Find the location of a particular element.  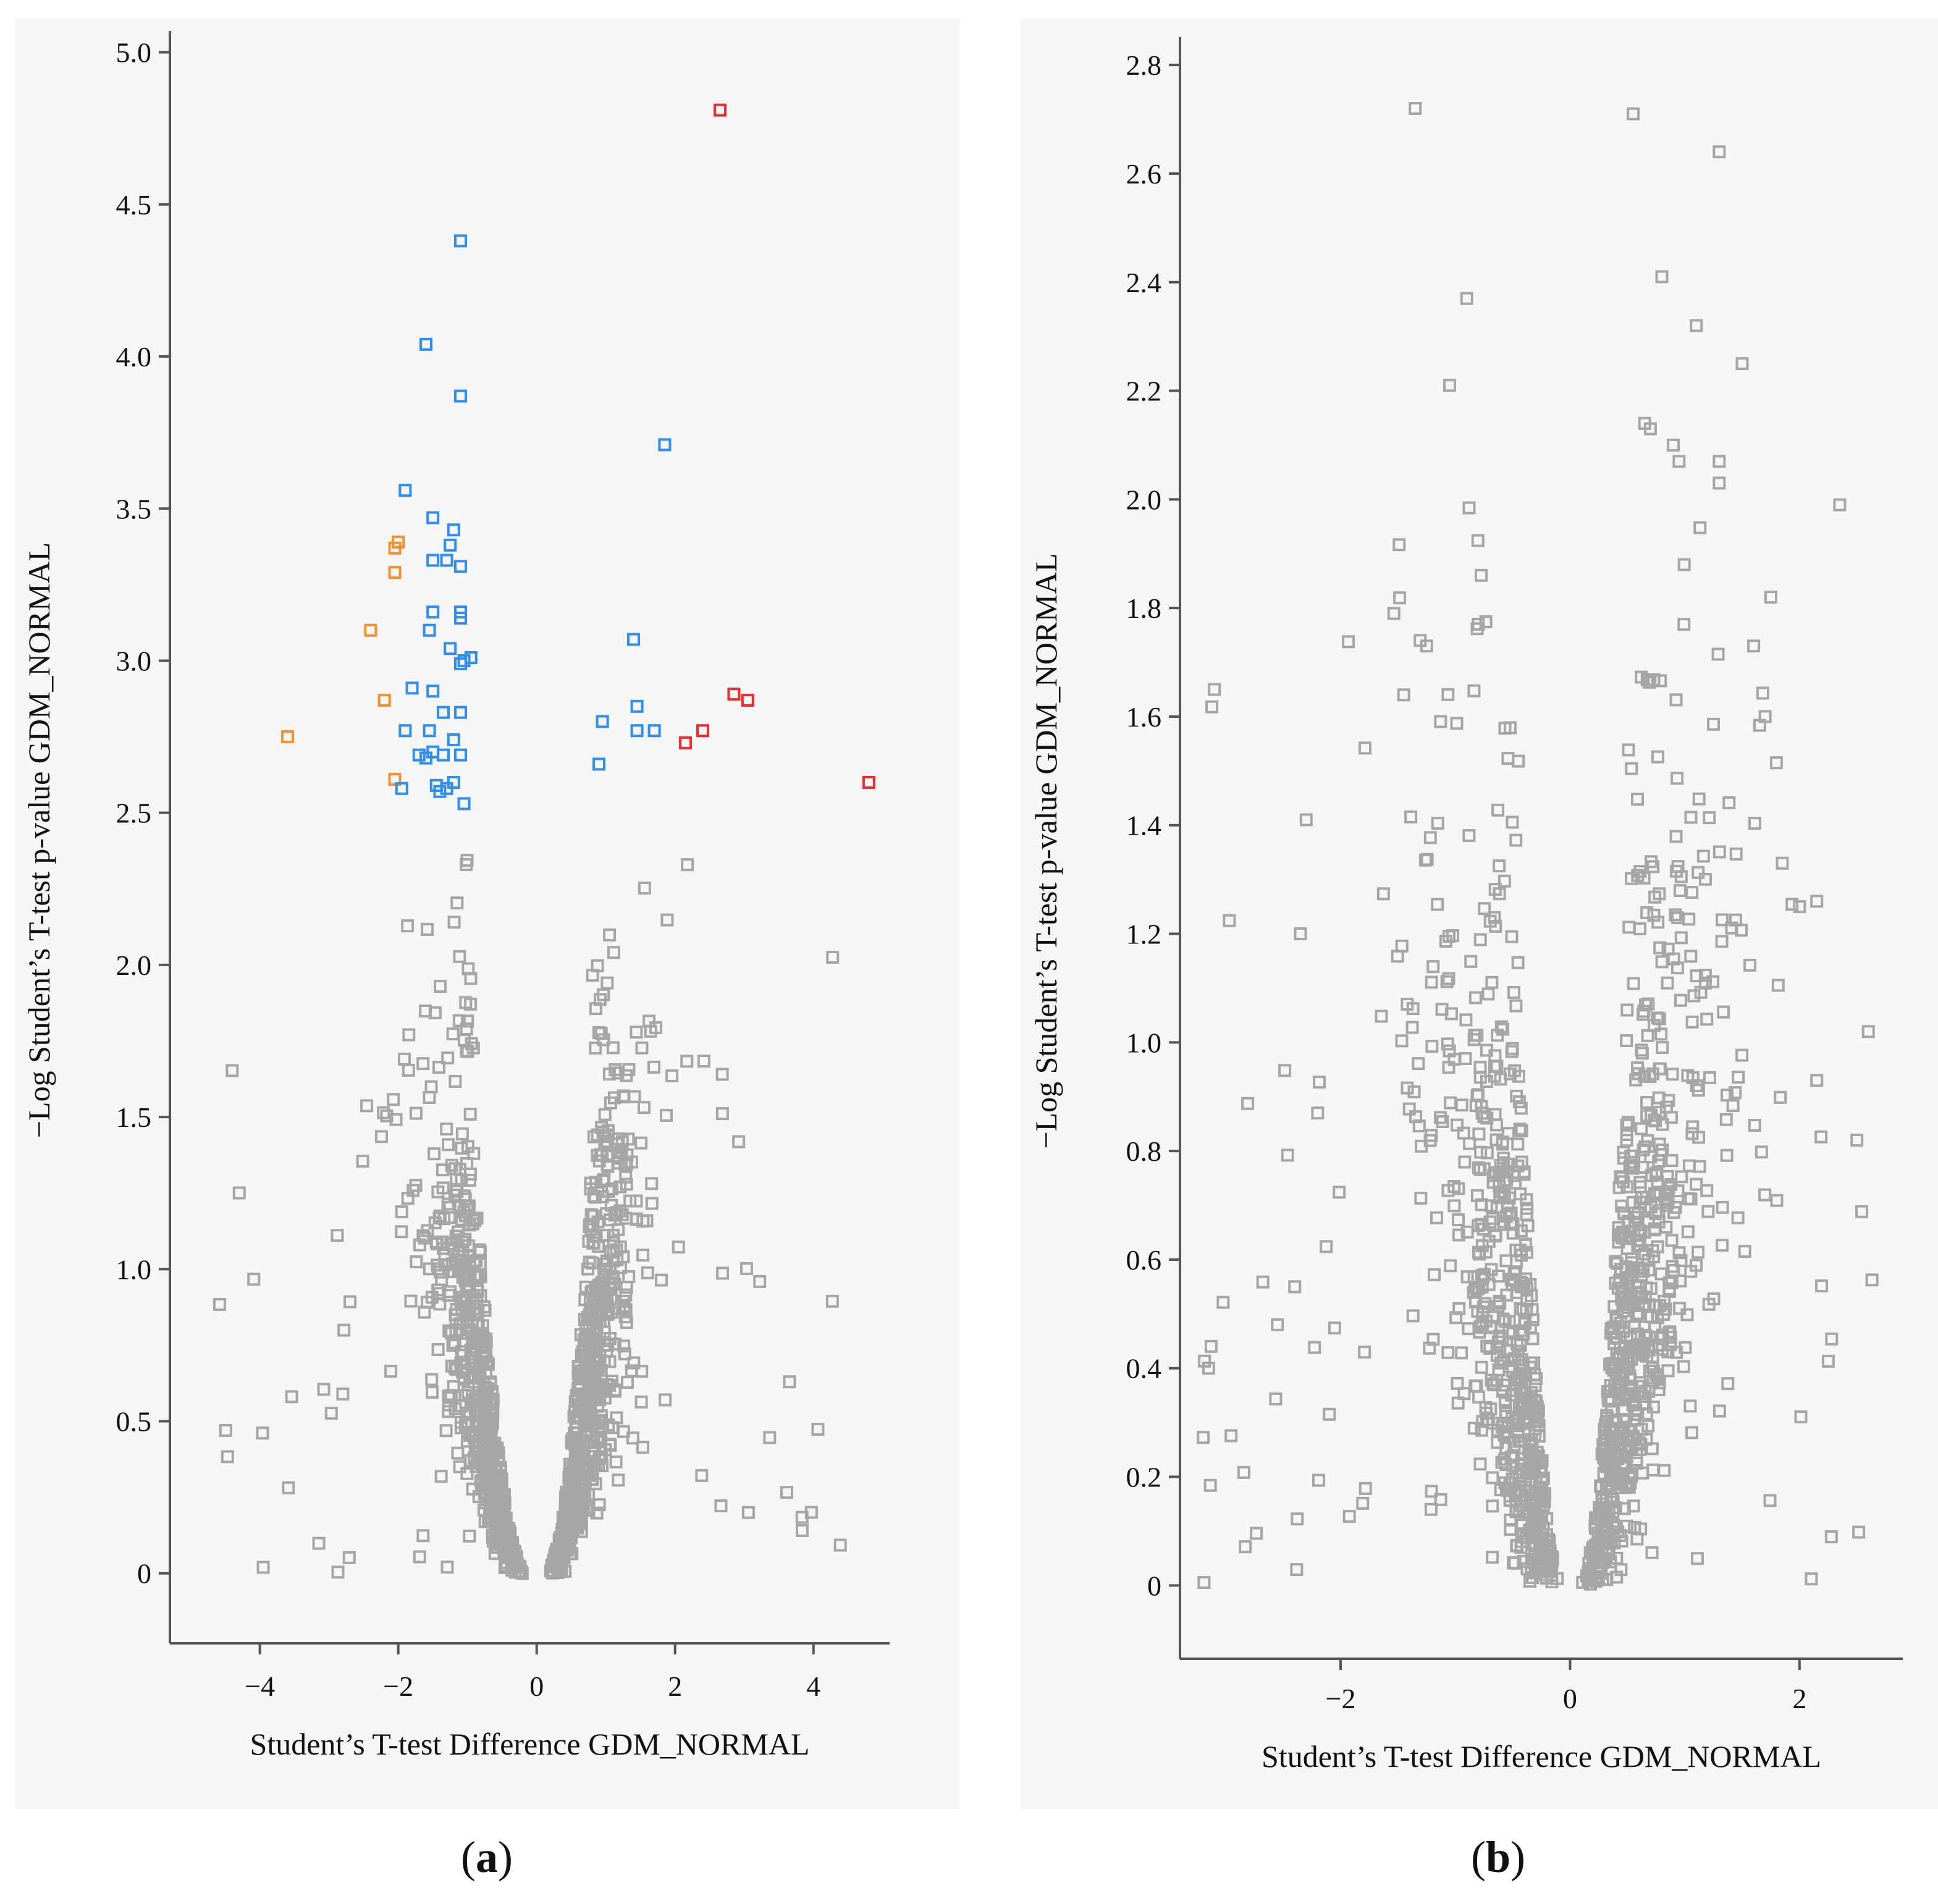

y-tick-label: 3.5 is located at coordinates (134, 508).